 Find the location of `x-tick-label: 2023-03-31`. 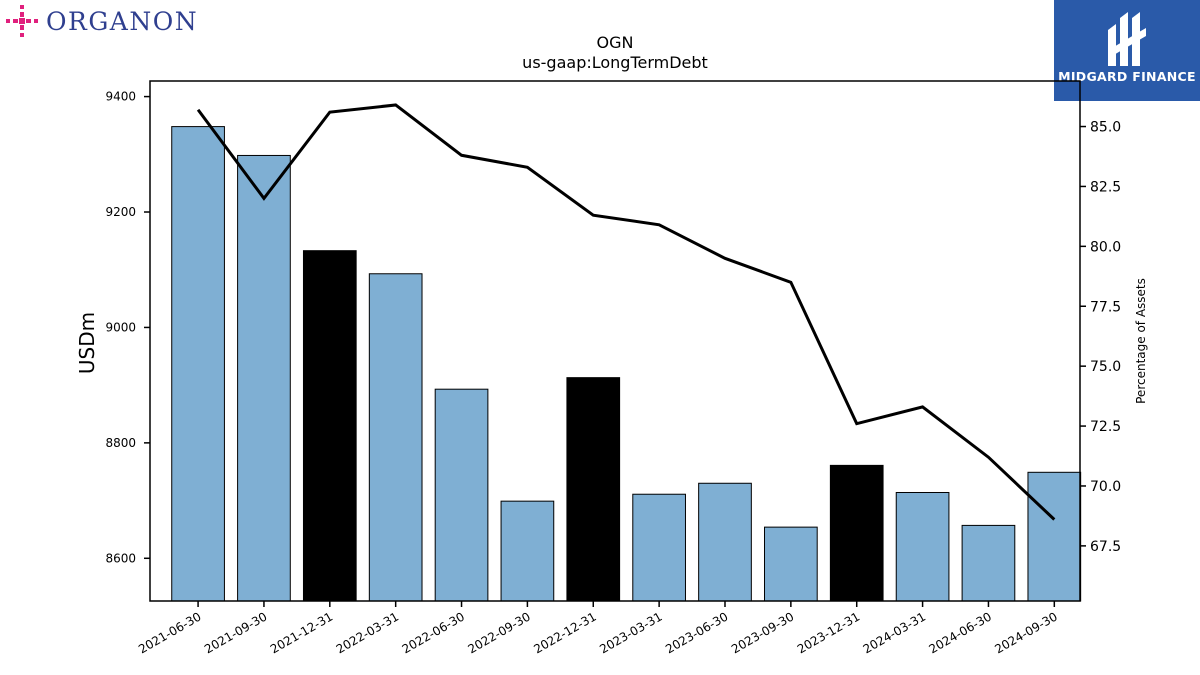

x-tick-label: 2023-03-31 is located at coordinates (630, 632).